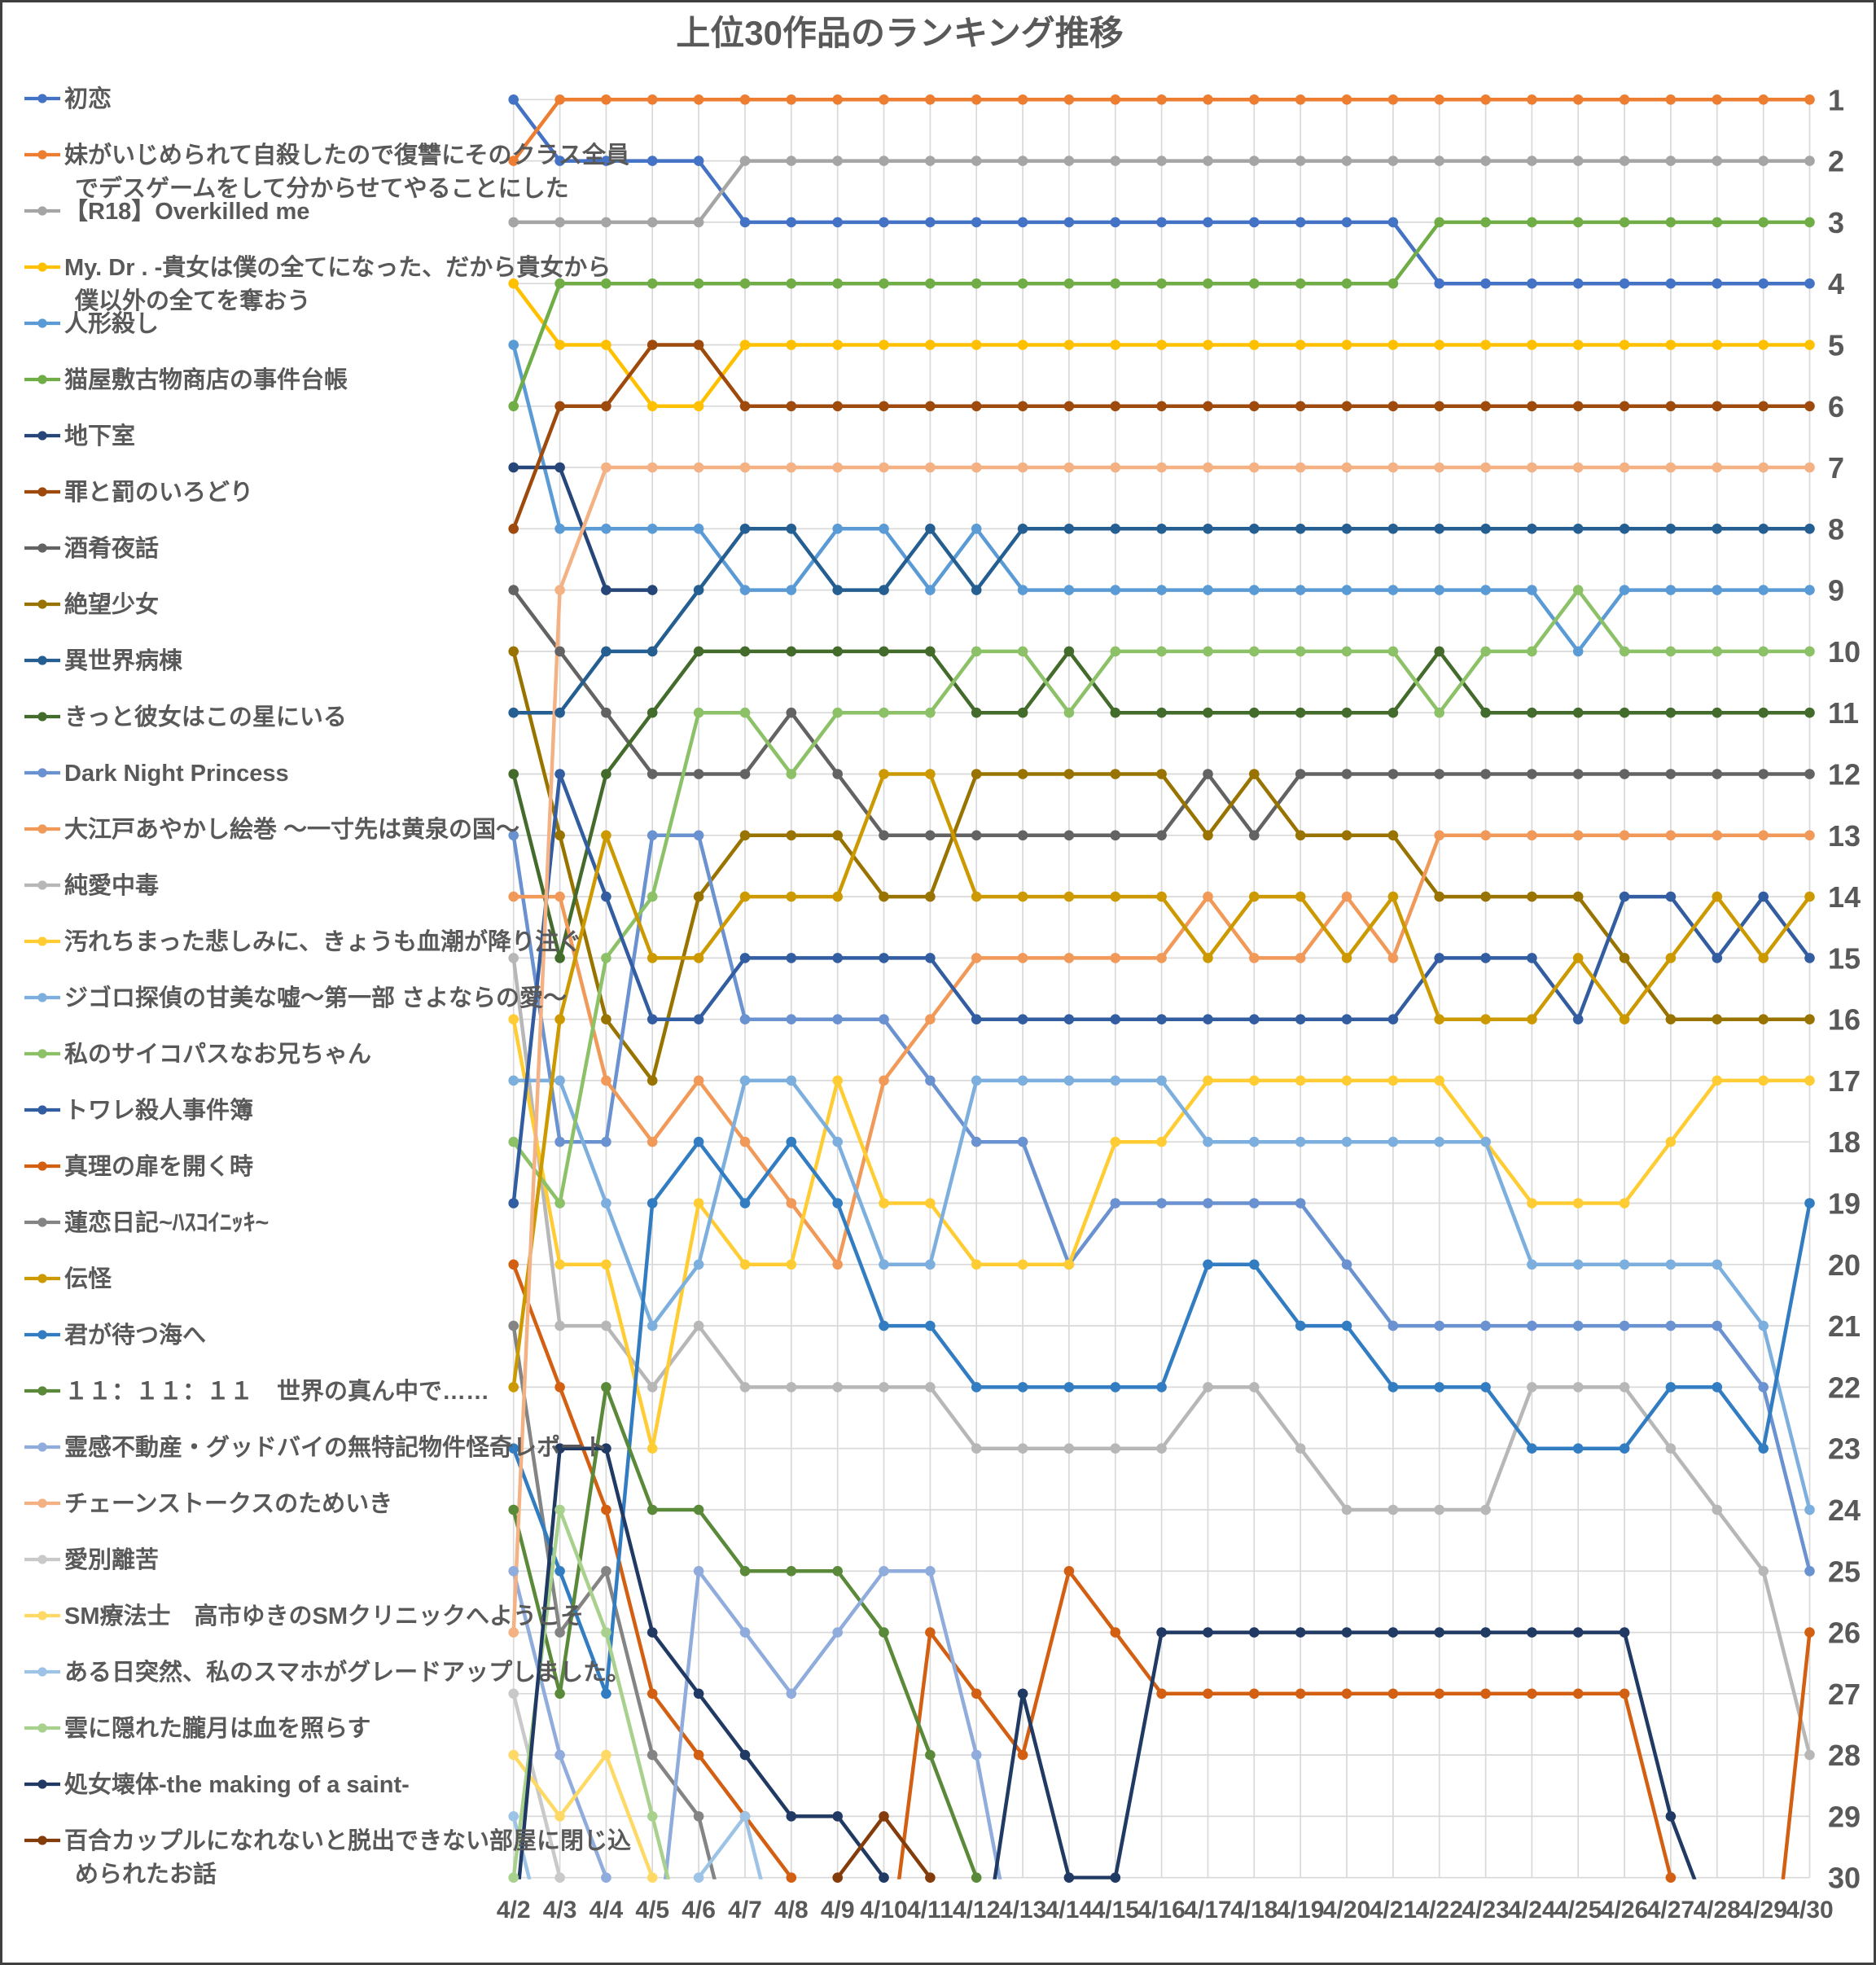  Describe the element at coordinates (1845, 1265) in the screenshot. I see `svg-text: 20` at that location.